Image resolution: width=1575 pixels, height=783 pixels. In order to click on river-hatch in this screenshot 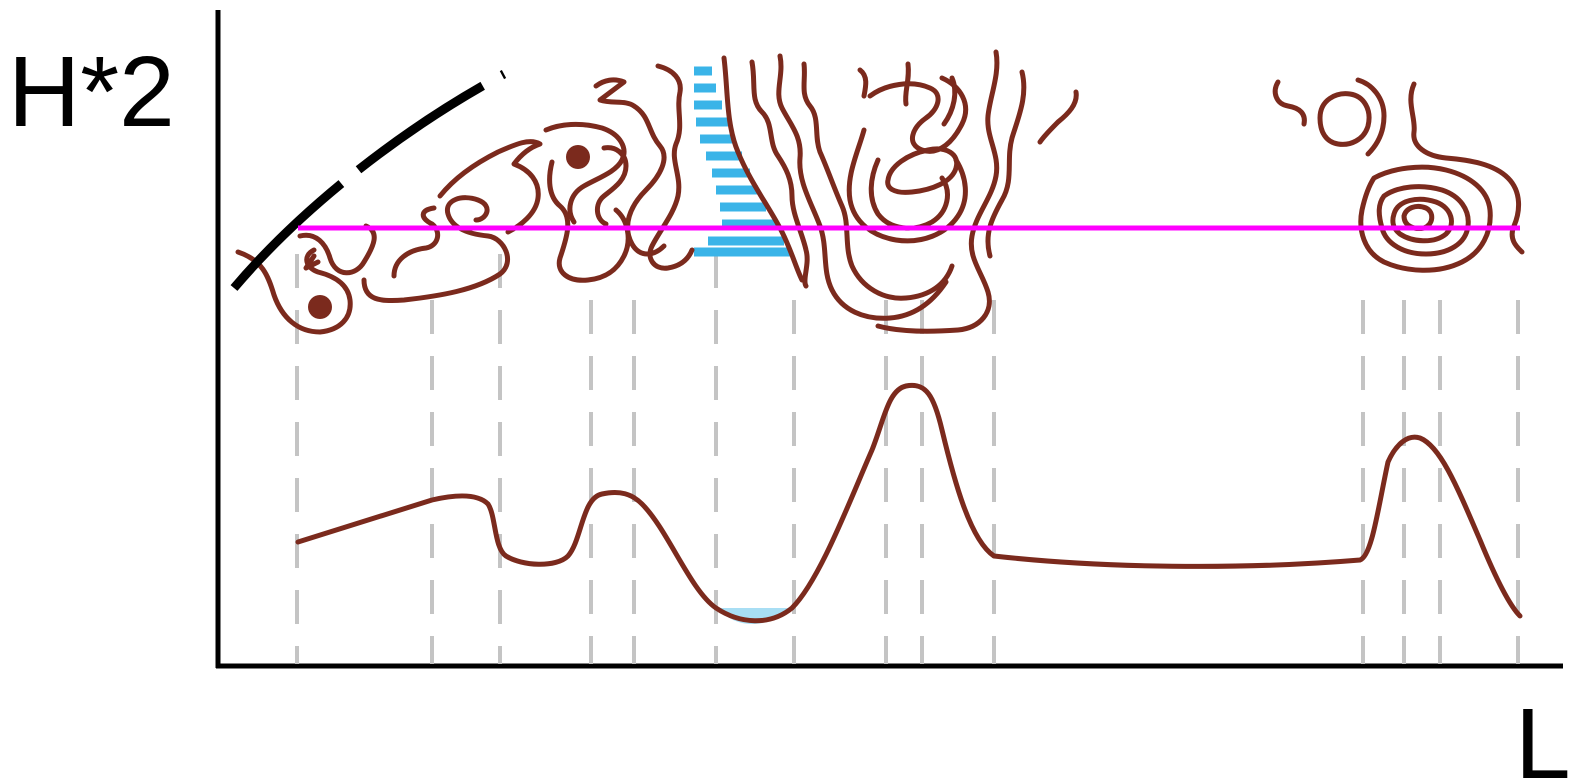, I will do `click(742, 161)`.